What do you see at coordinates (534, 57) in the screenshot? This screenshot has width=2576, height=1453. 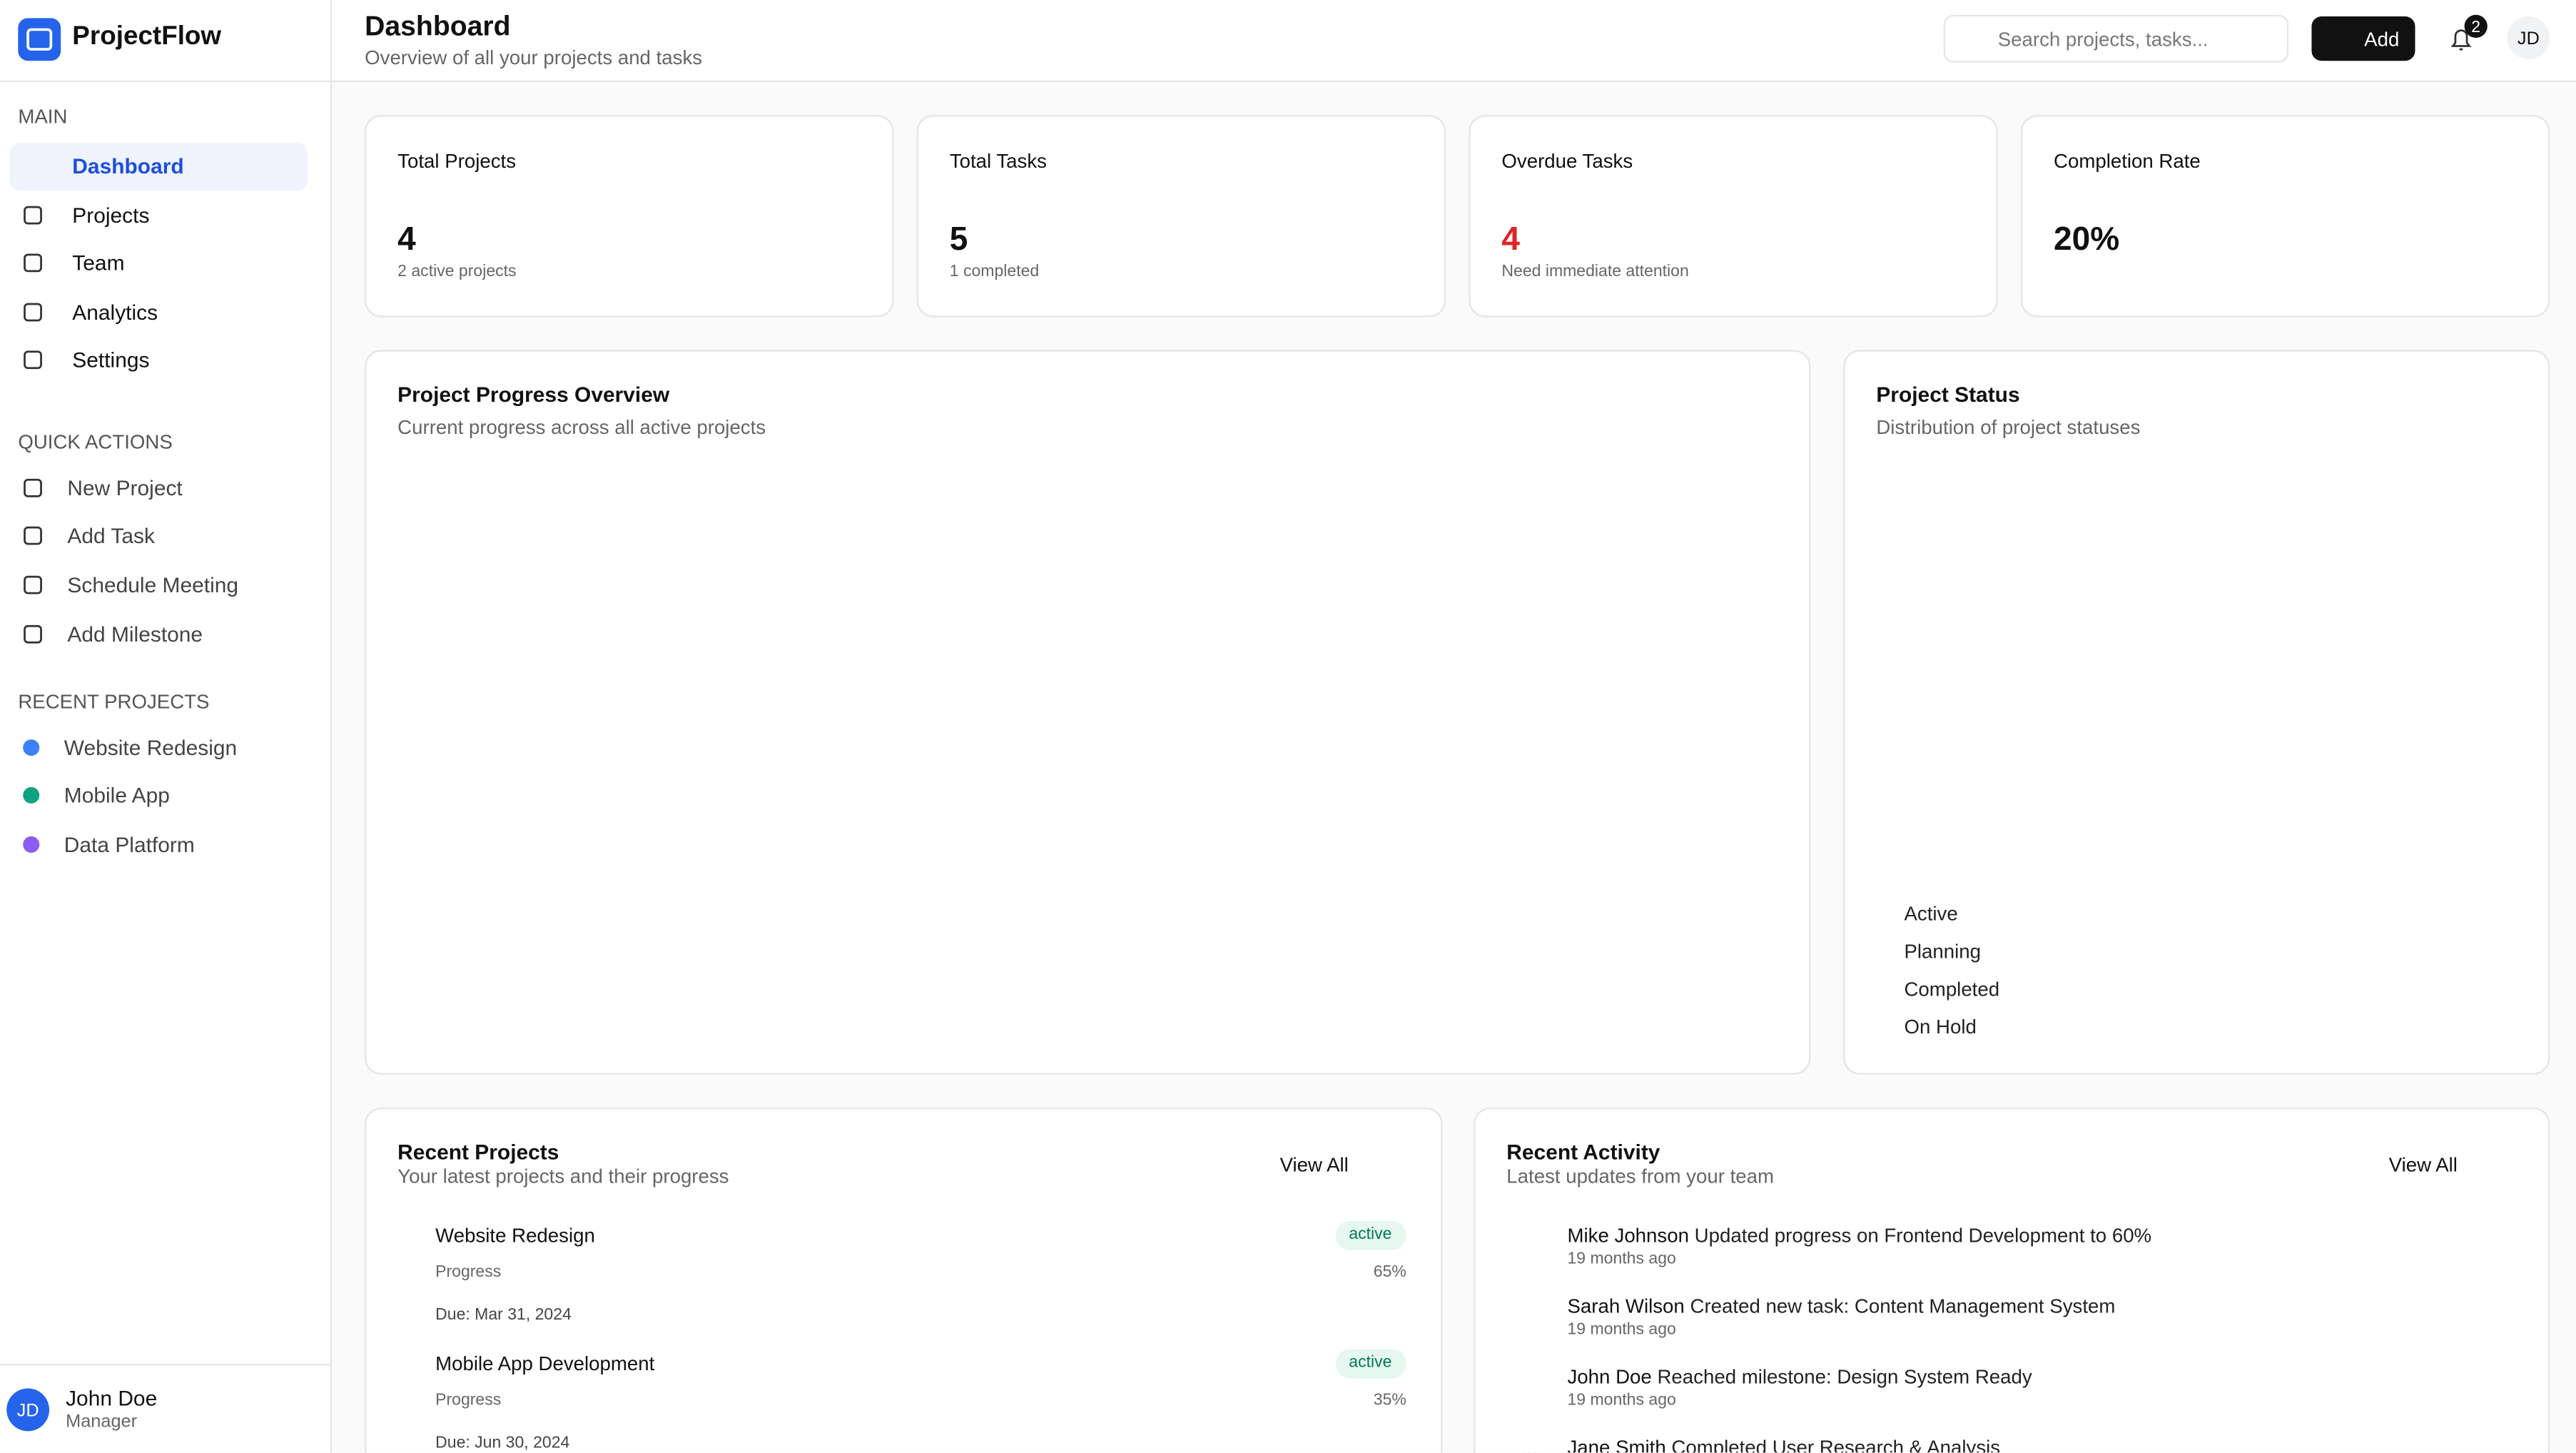 I see `page-subtitle: Overview of all your projects and tasks` at bounding box center [534, 57].